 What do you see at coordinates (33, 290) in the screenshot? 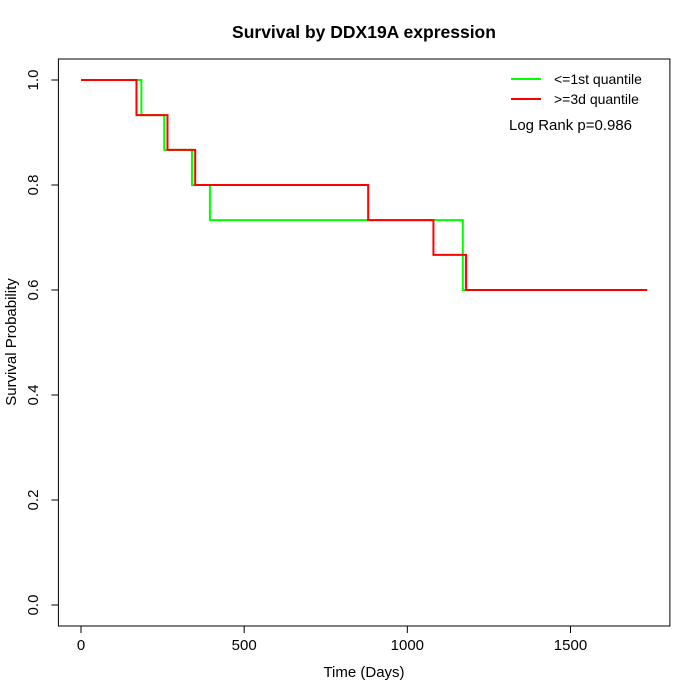
I see `y-tick-label: 0.6` at bounding box center [33, 290].